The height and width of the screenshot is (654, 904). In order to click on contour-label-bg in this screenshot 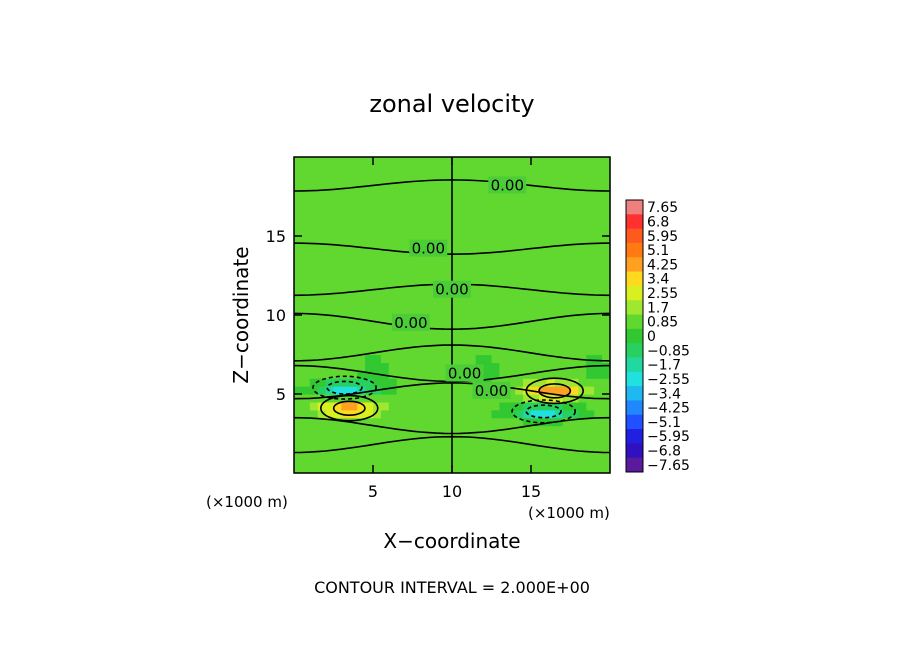, I will do `click(464, 373)`.